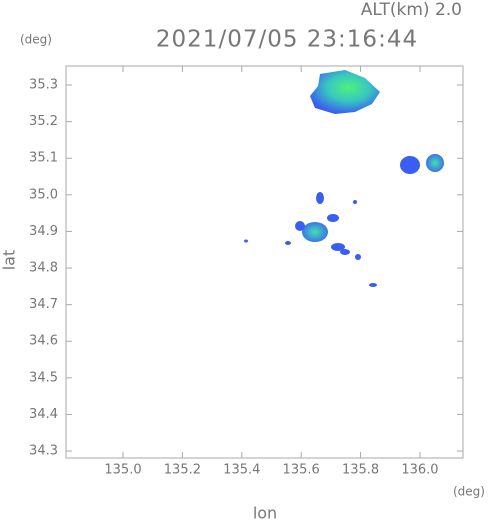  Describe the element at coordinates (43, 268) in the screenshot. I see `y-tick-label: 34.8` at that location.